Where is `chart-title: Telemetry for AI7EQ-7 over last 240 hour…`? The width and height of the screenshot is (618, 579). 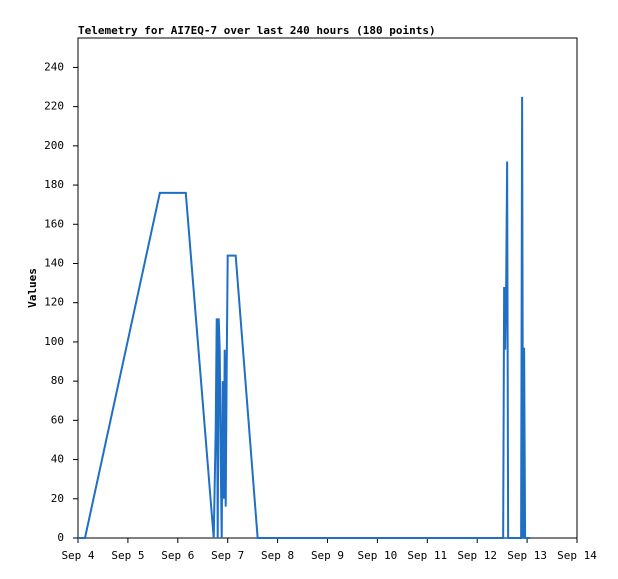
chart-title: Telemetry for AI7EQ-7 over last 240 hour… is located at coordinates (257, 30).